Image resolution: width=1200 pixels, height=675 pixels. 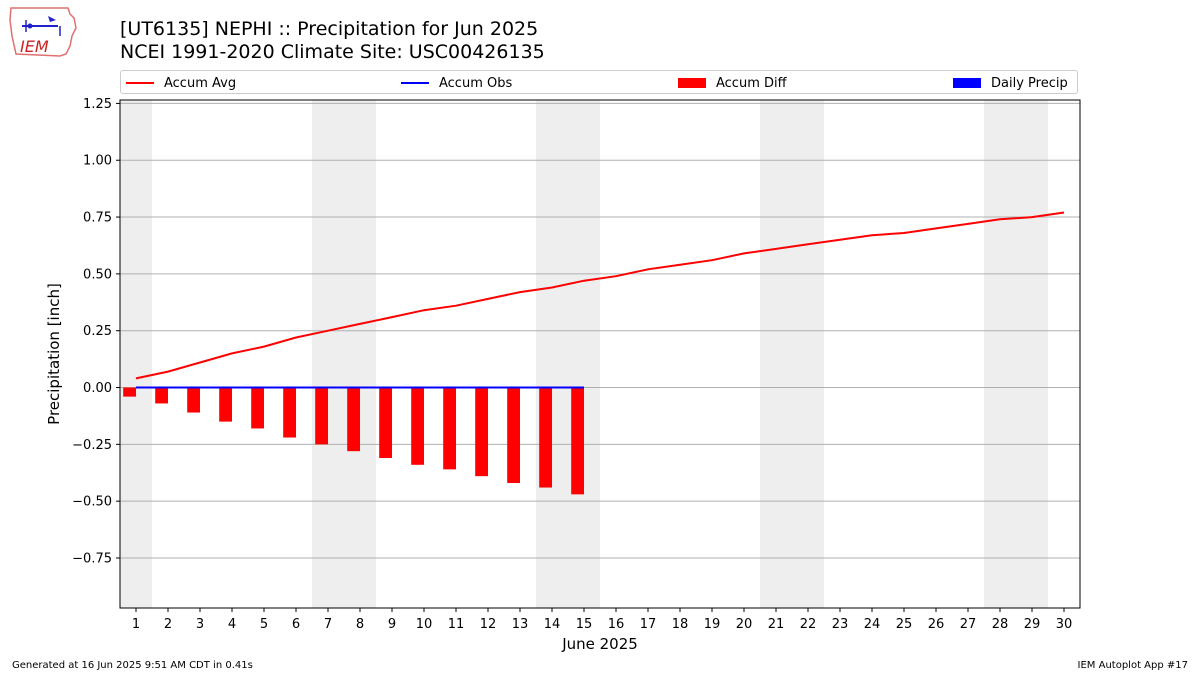 I want to click on legend-item-accum-avg: Accum Avg, so click(x=181, y=83).